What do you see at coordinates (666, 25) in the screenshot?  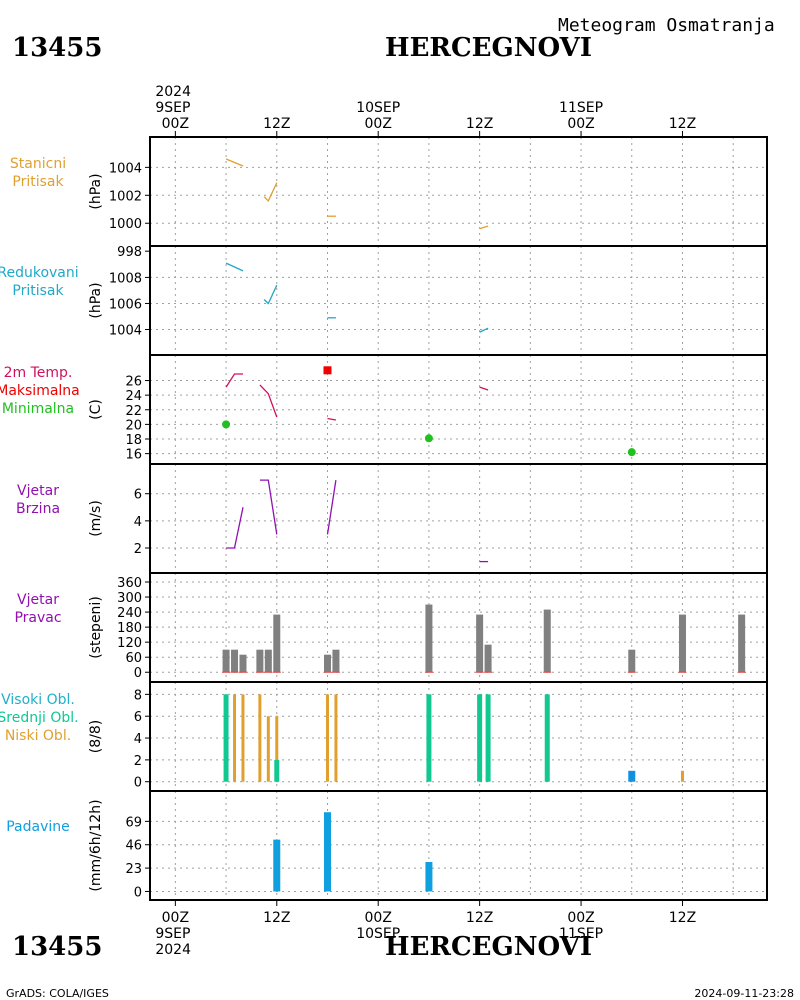 I see `product-title: Meteogram Osmatranja` at bounding box center [666, 25].